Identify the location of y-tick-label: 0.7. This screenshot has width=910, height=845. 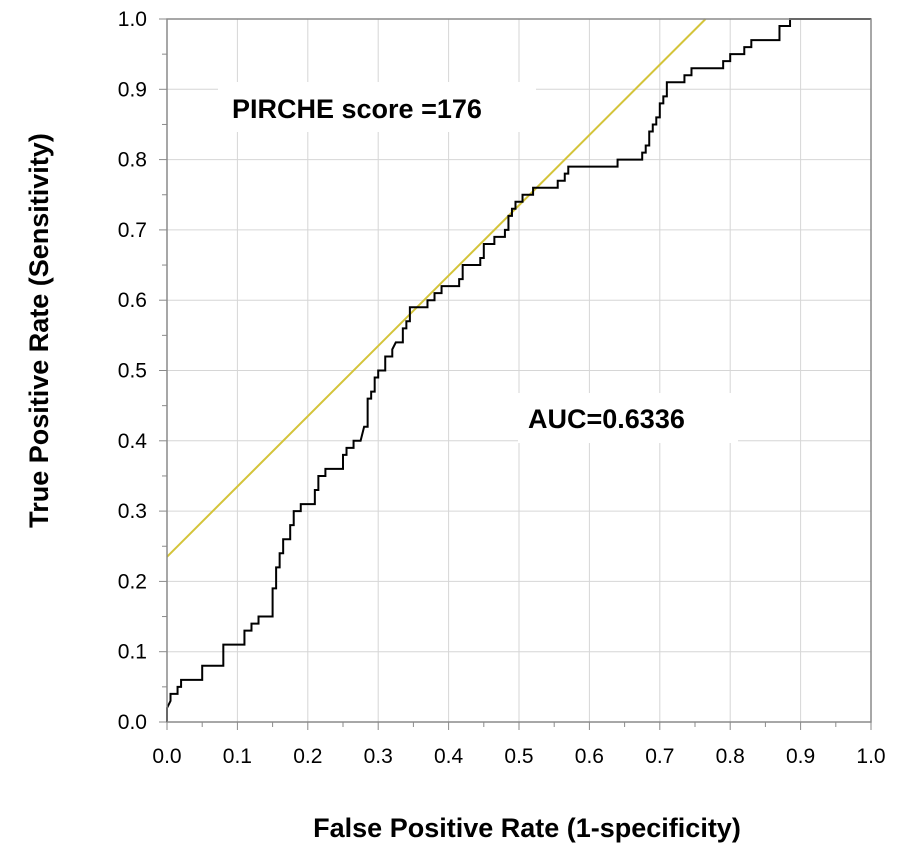
(132, 230).